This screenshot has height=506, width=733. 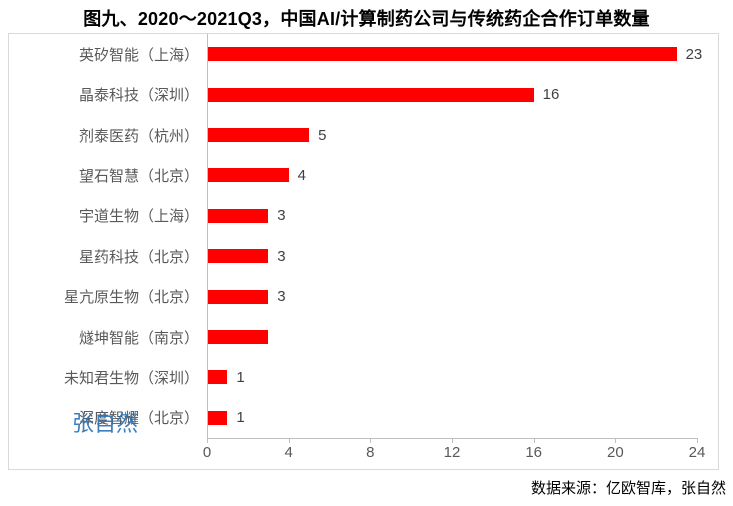 I want to click on category-row: 星药科技（北京） 3, so click(x=363, y=256).